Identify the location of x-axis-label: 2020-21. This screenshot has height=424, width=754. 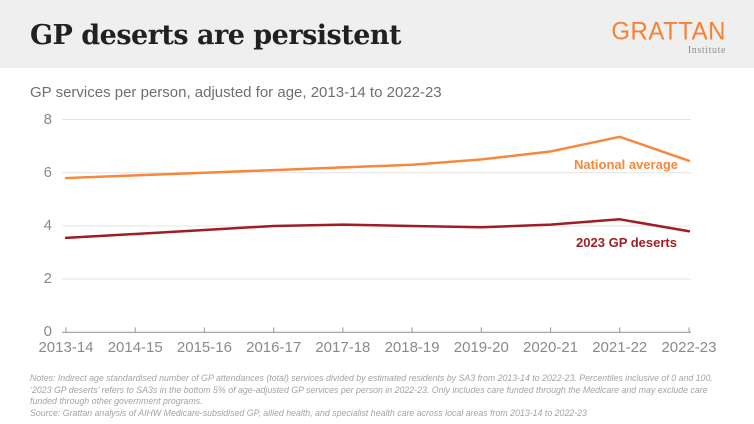
(551, 347).